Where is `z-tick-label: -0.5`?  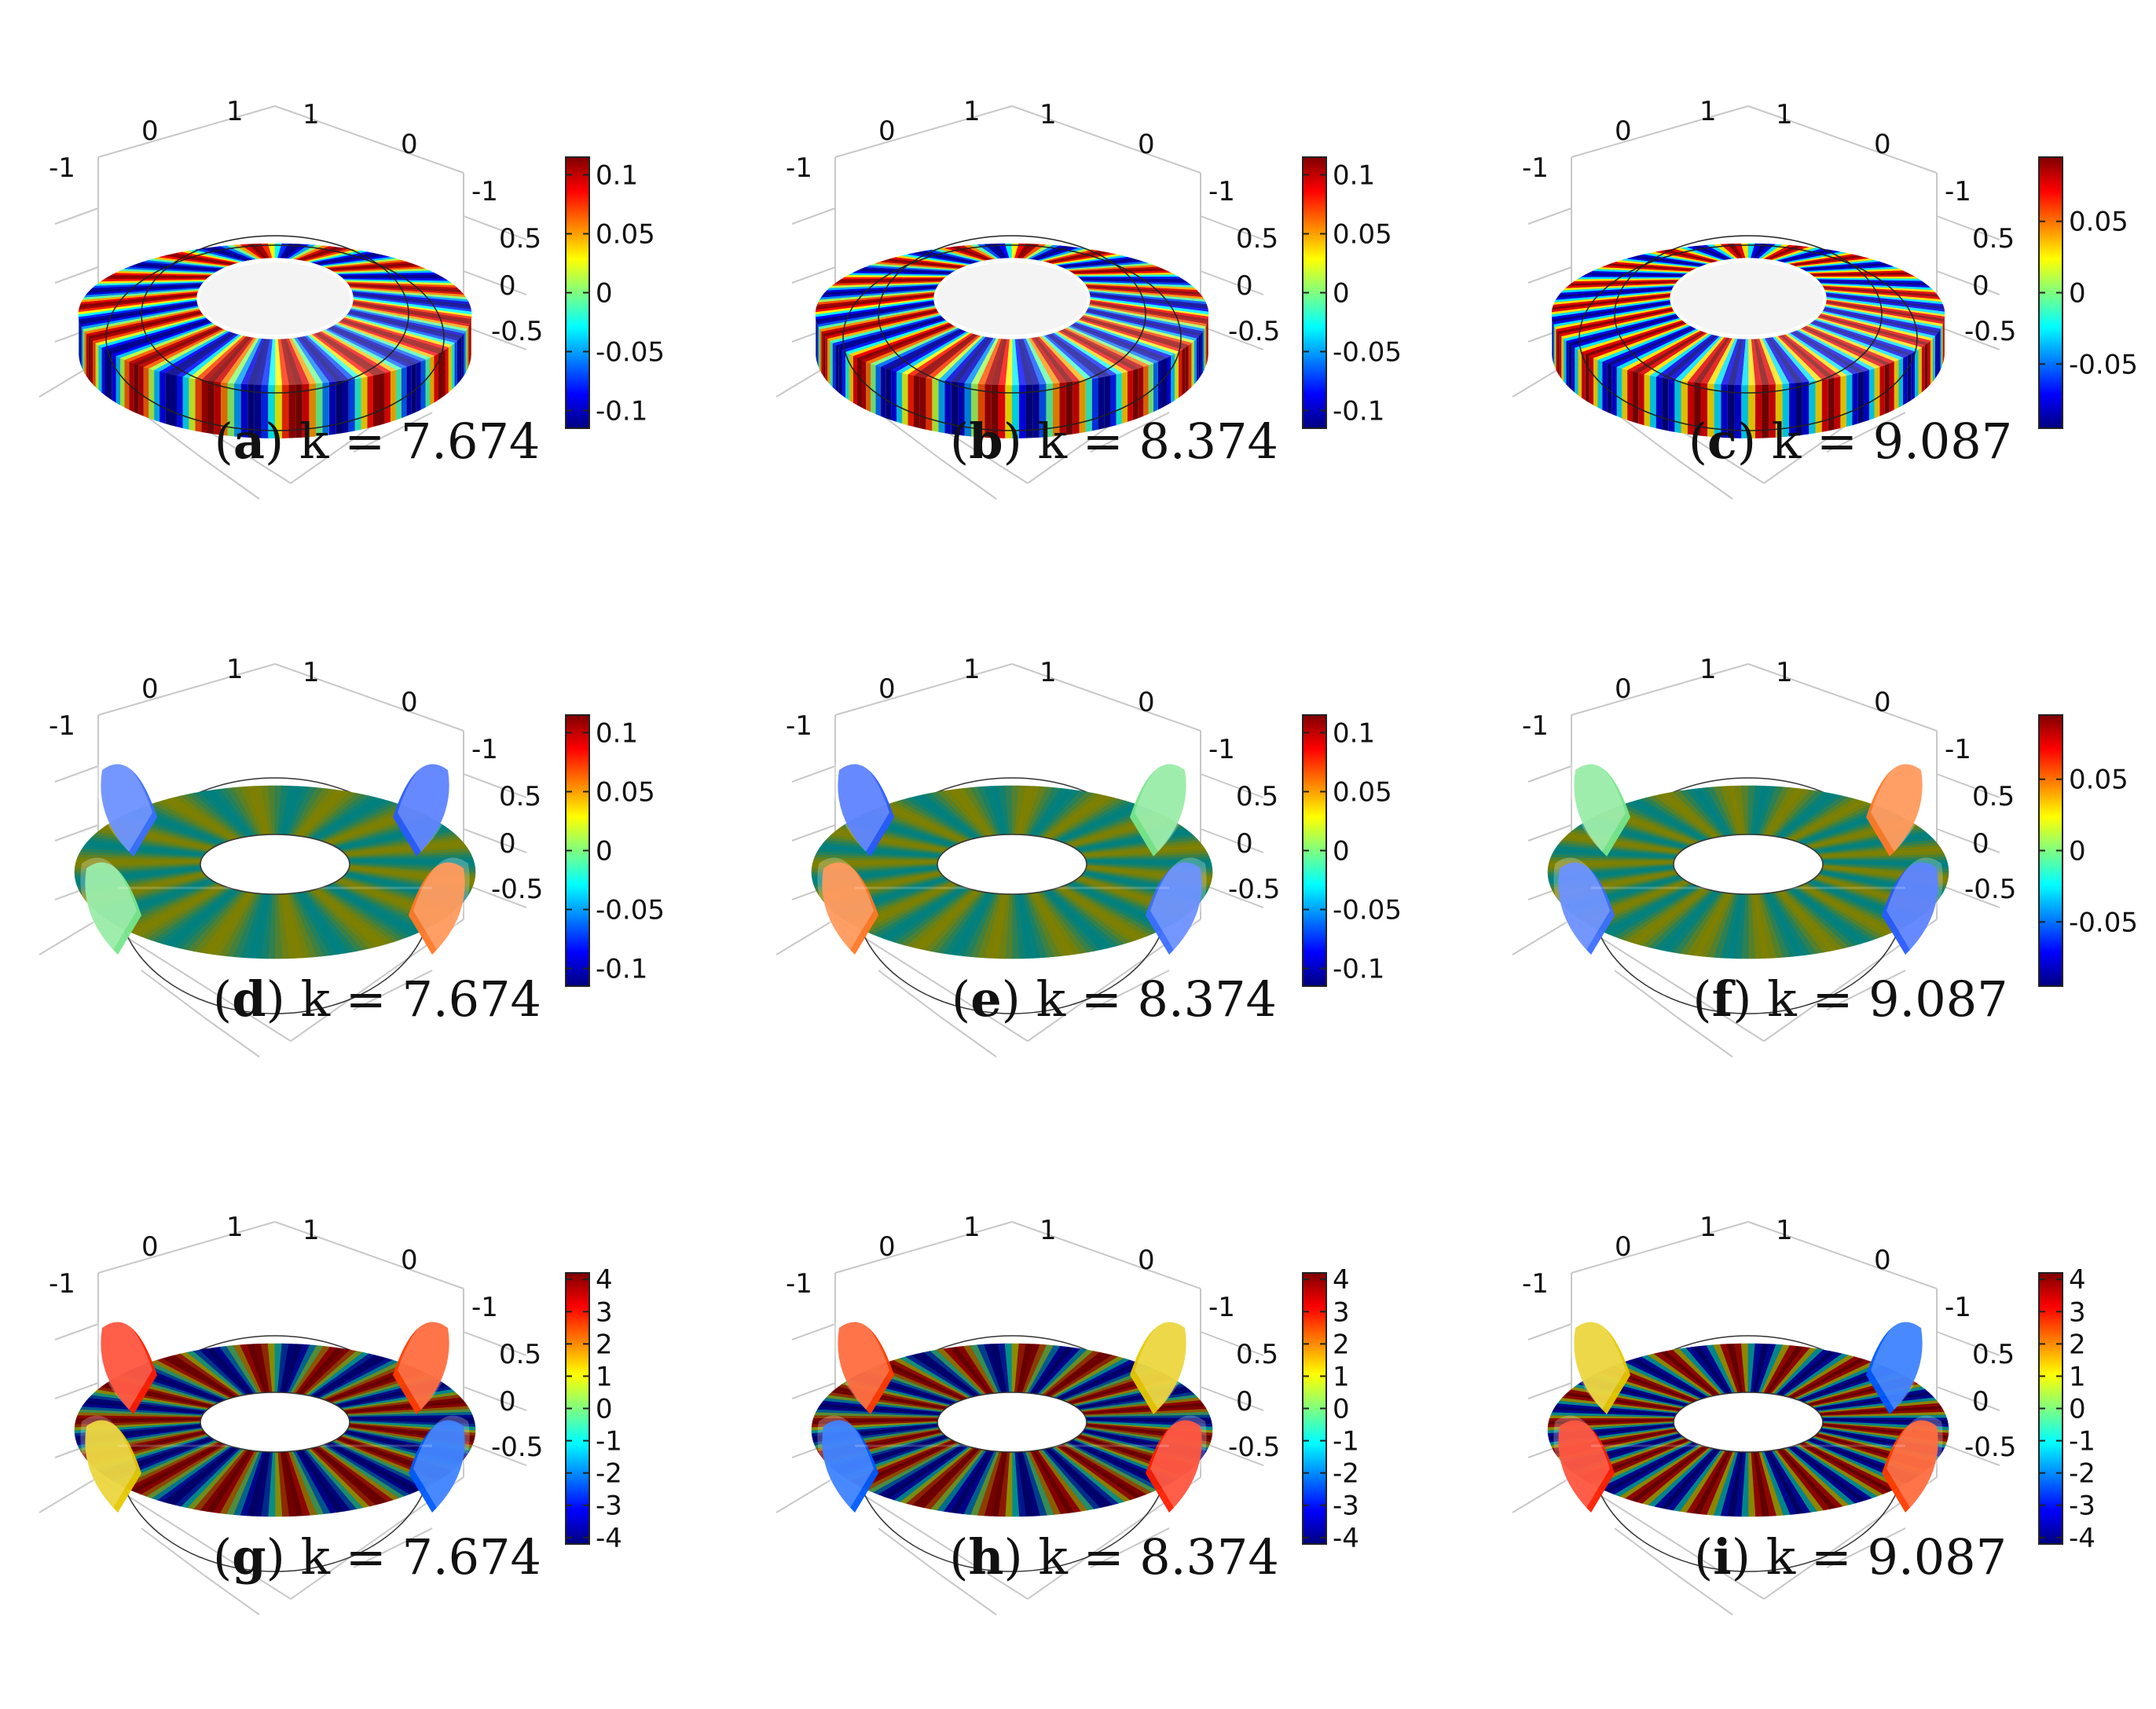 z-tick-label: -0.5 is located at coordinates (517, 331).